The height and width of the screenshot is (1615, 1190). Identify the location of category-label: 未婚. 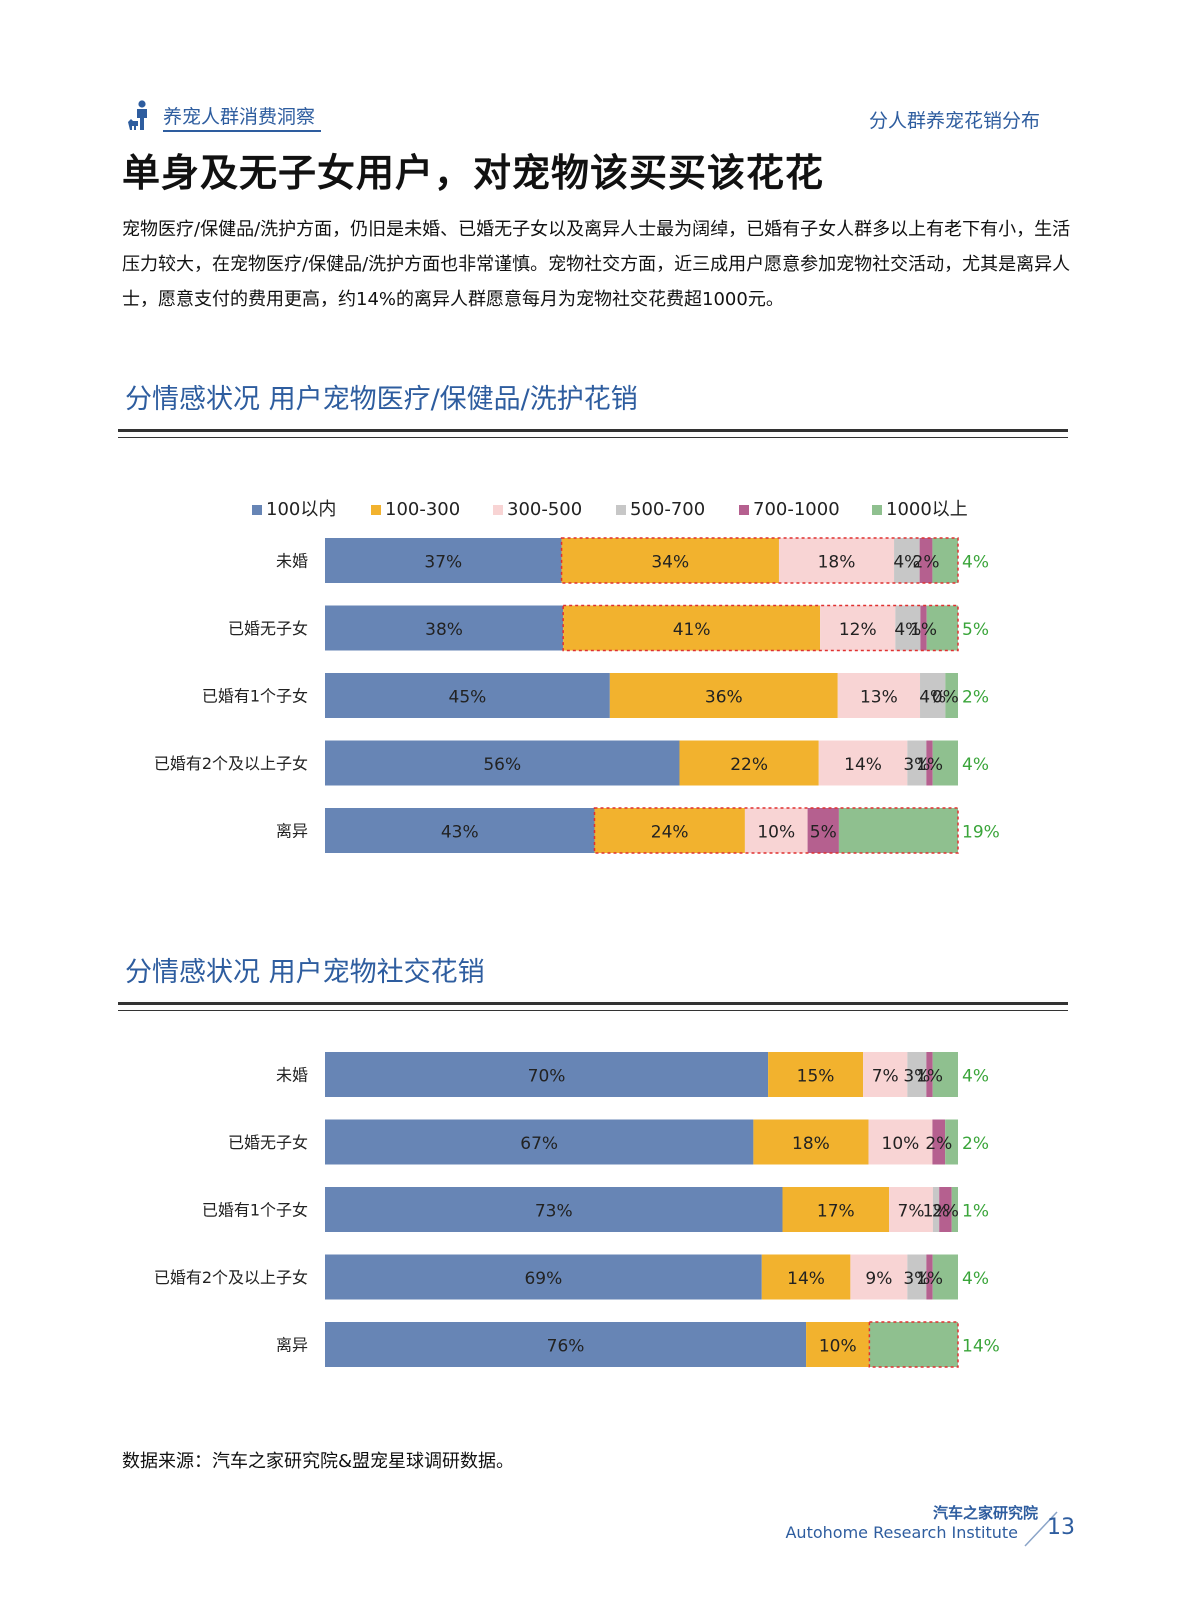
(292, 1075).